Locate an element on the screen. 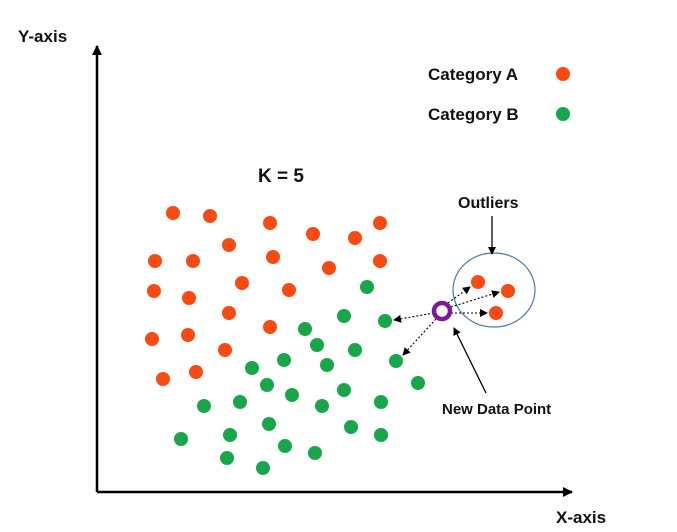 Image resolution: width=677 pixels, height=532 pixels. category-a-points is located at coordinates (266, 296).